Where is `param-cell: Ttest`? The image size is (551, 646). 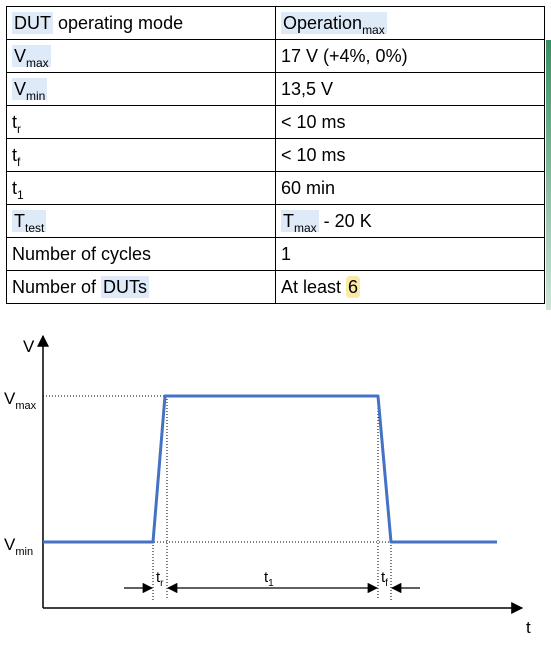 param-cell: Ttest is located at coordinates (141, 221).